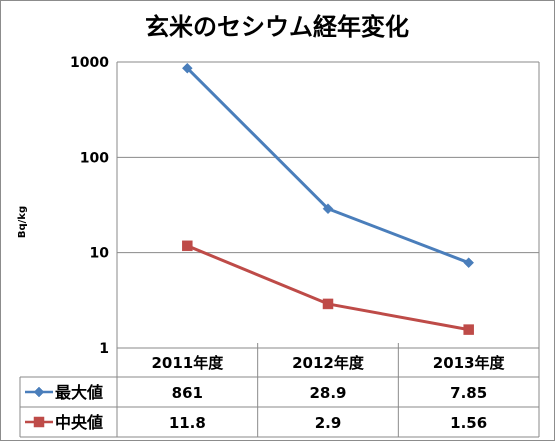 The image size is (555, 444). I want to click on x-category-label: 2012年度, so click(328, 363).